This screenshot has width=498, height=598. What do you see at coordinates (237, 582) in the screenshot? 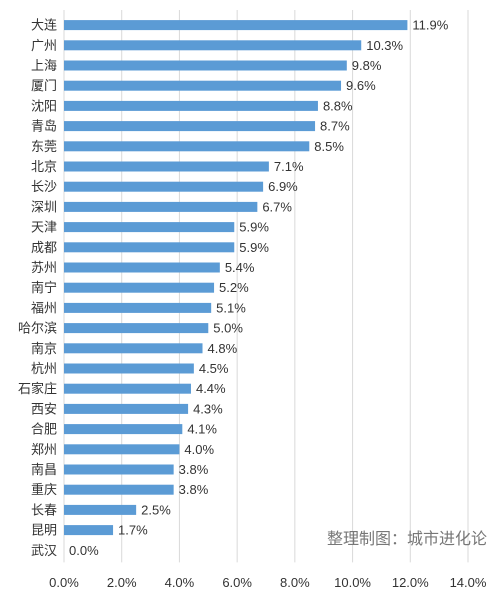
I see `x-tick-label-3: 6.0%` at bounding box center [237, 582].